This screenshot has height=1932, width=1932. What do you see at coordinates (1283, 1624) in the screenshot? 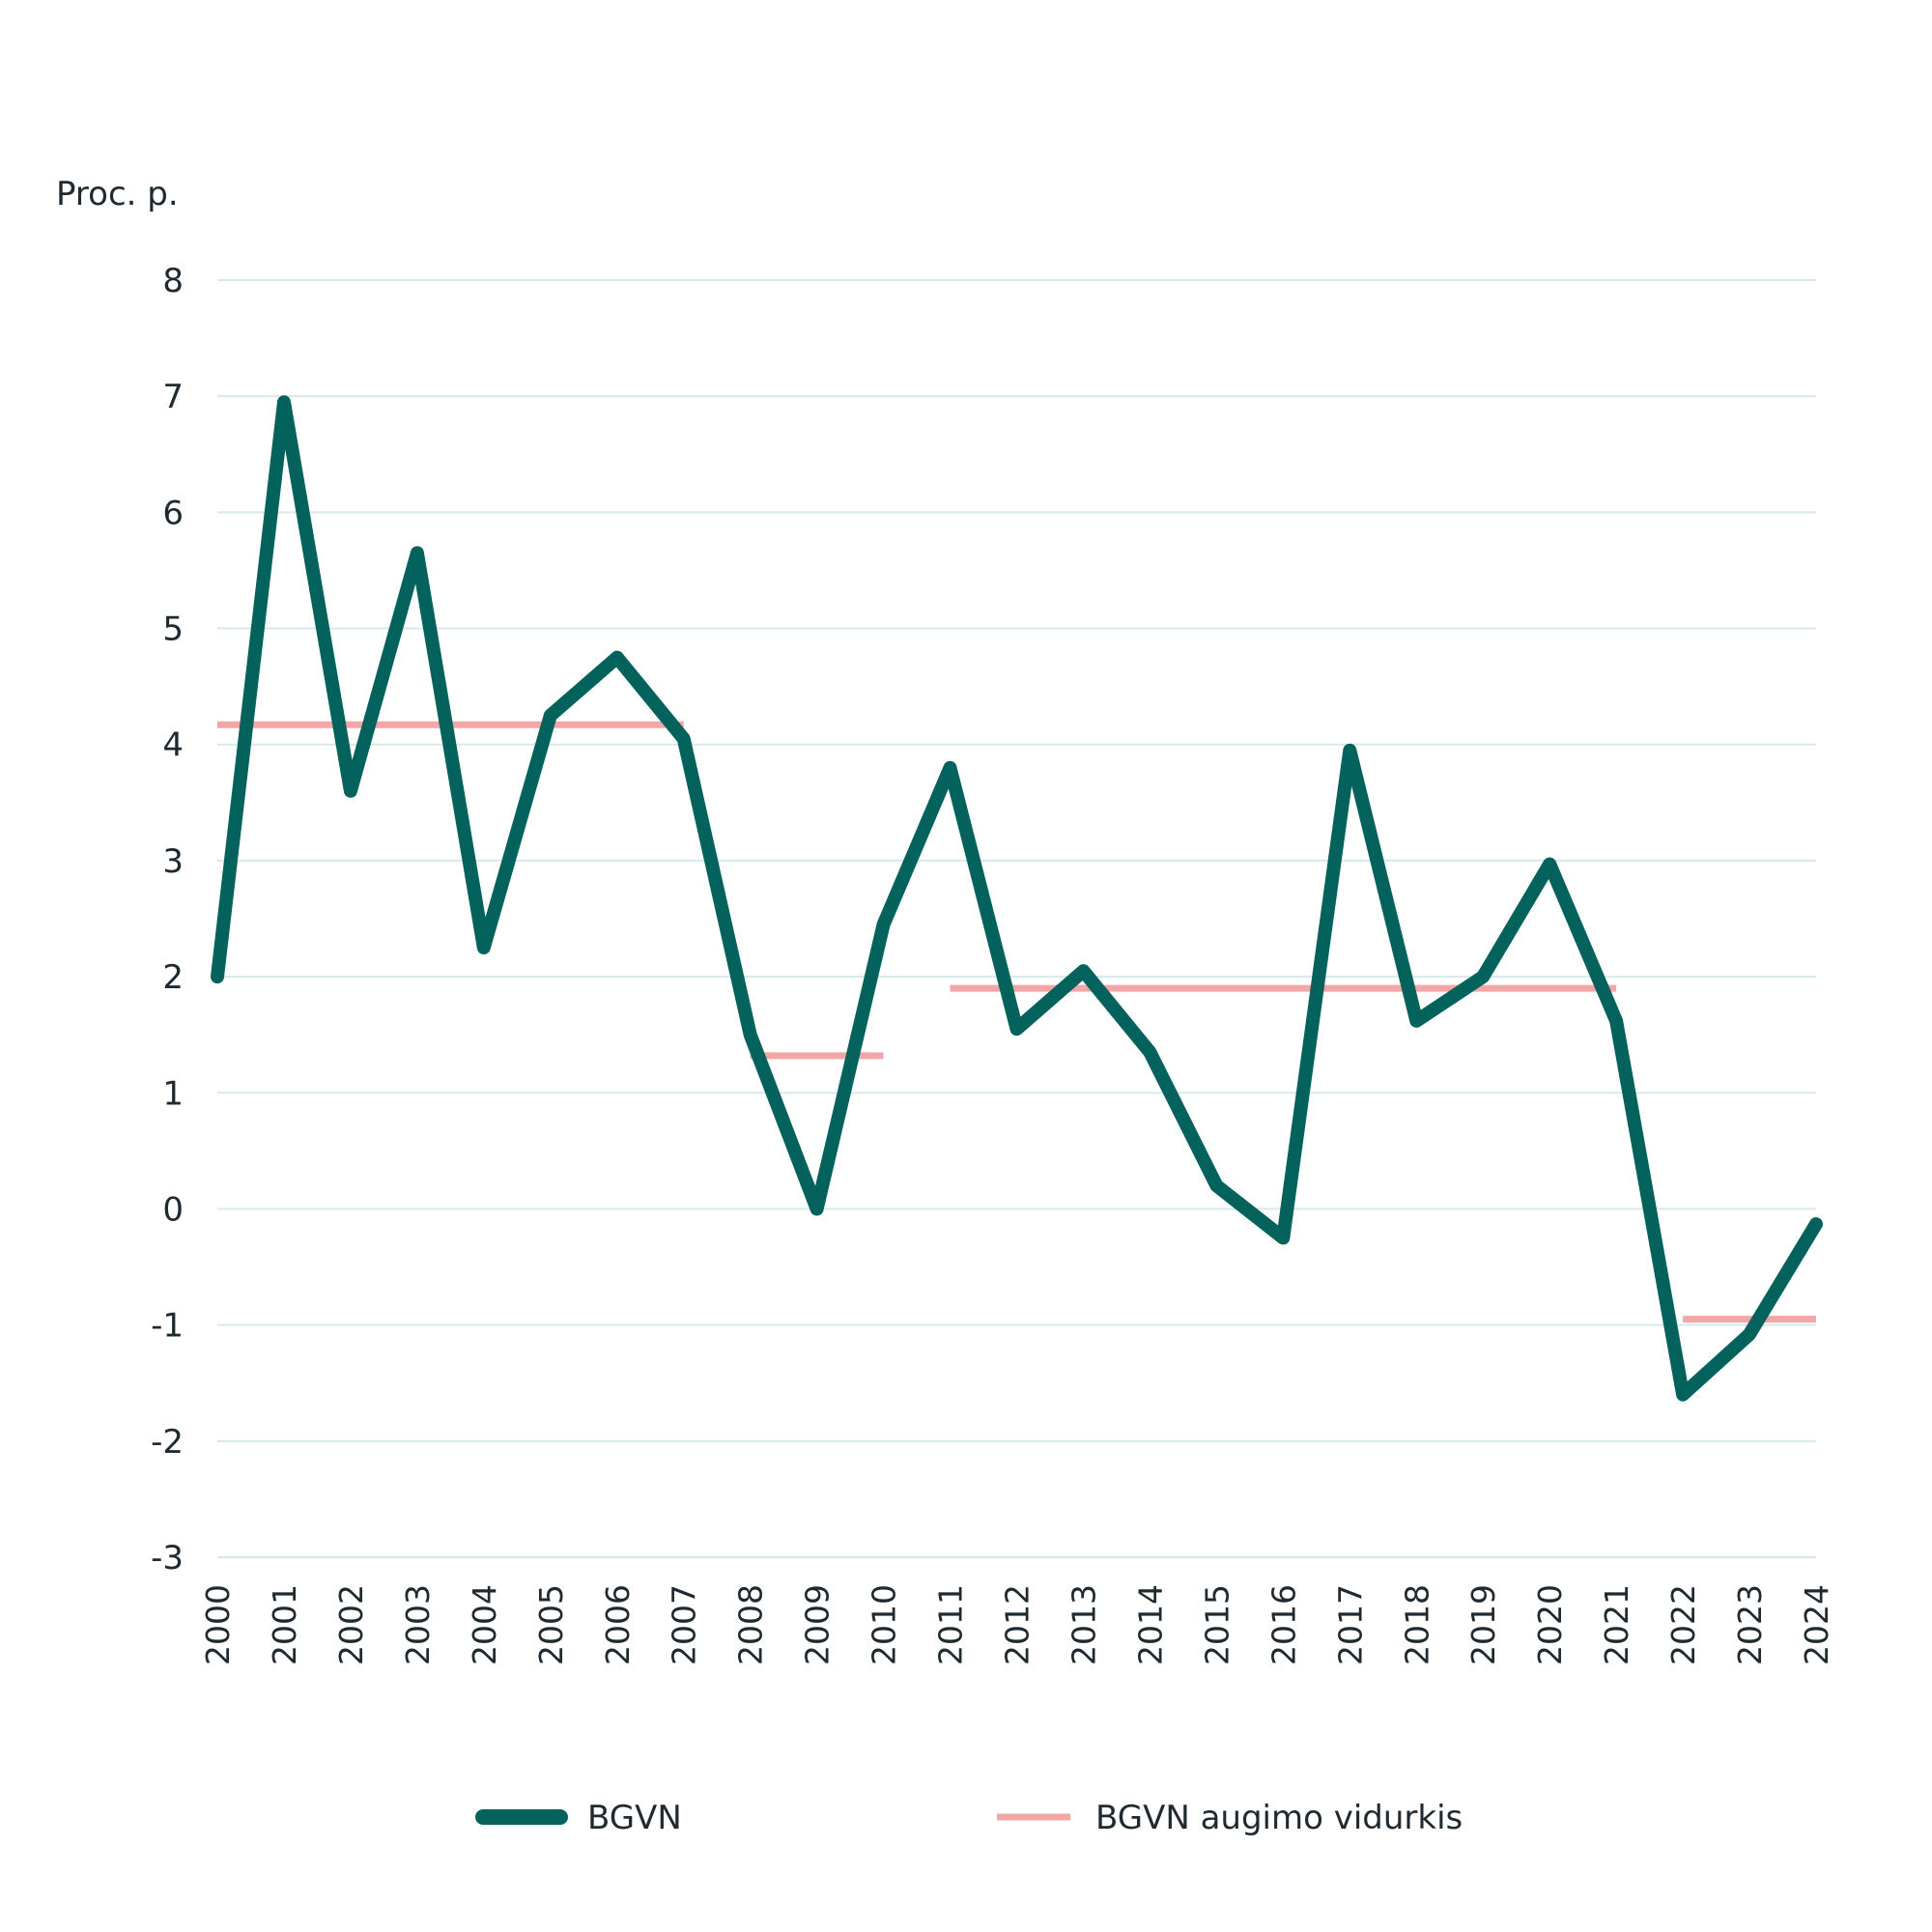
I see `x-tick-label: 2016` at bounding box center [1283, 1624].